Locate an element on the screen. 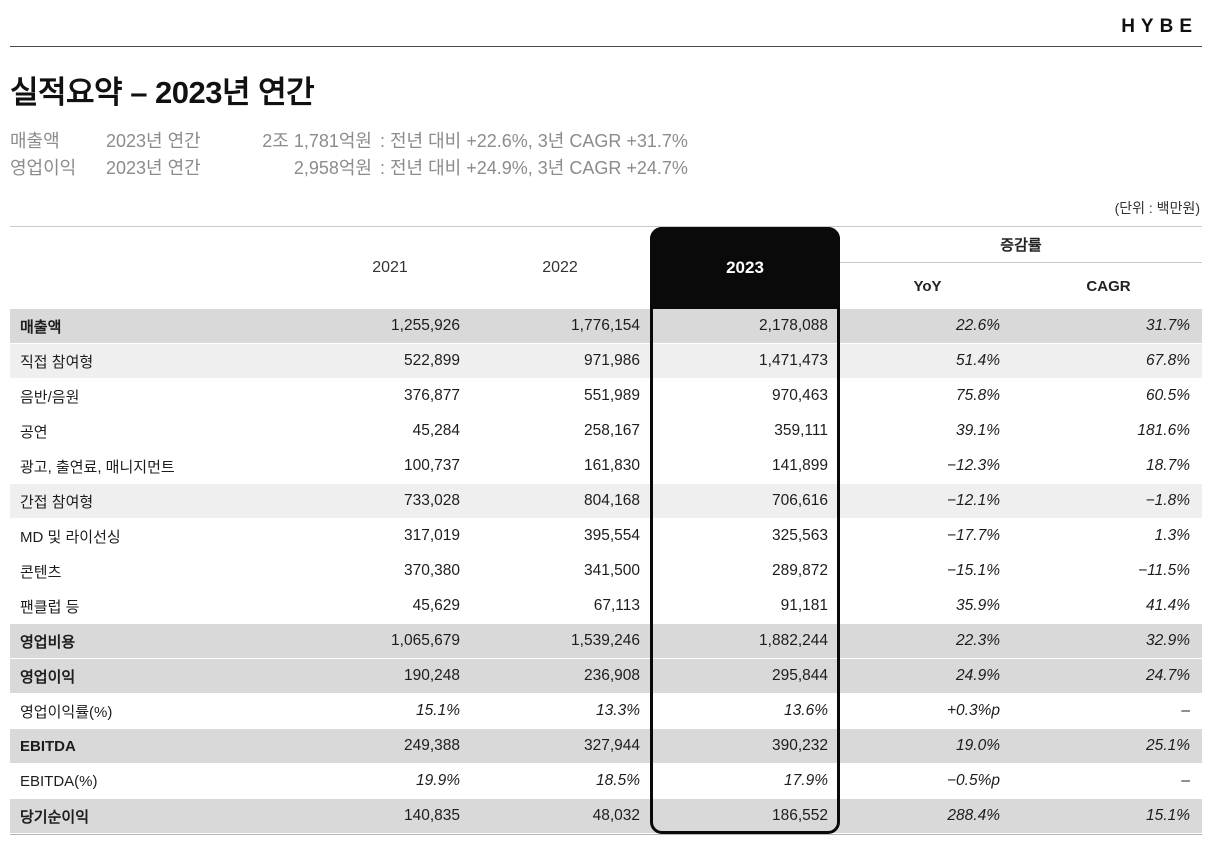 The image size is (1212, 846). value-cagr: 24.7% is located at coordinates (1168, 675).